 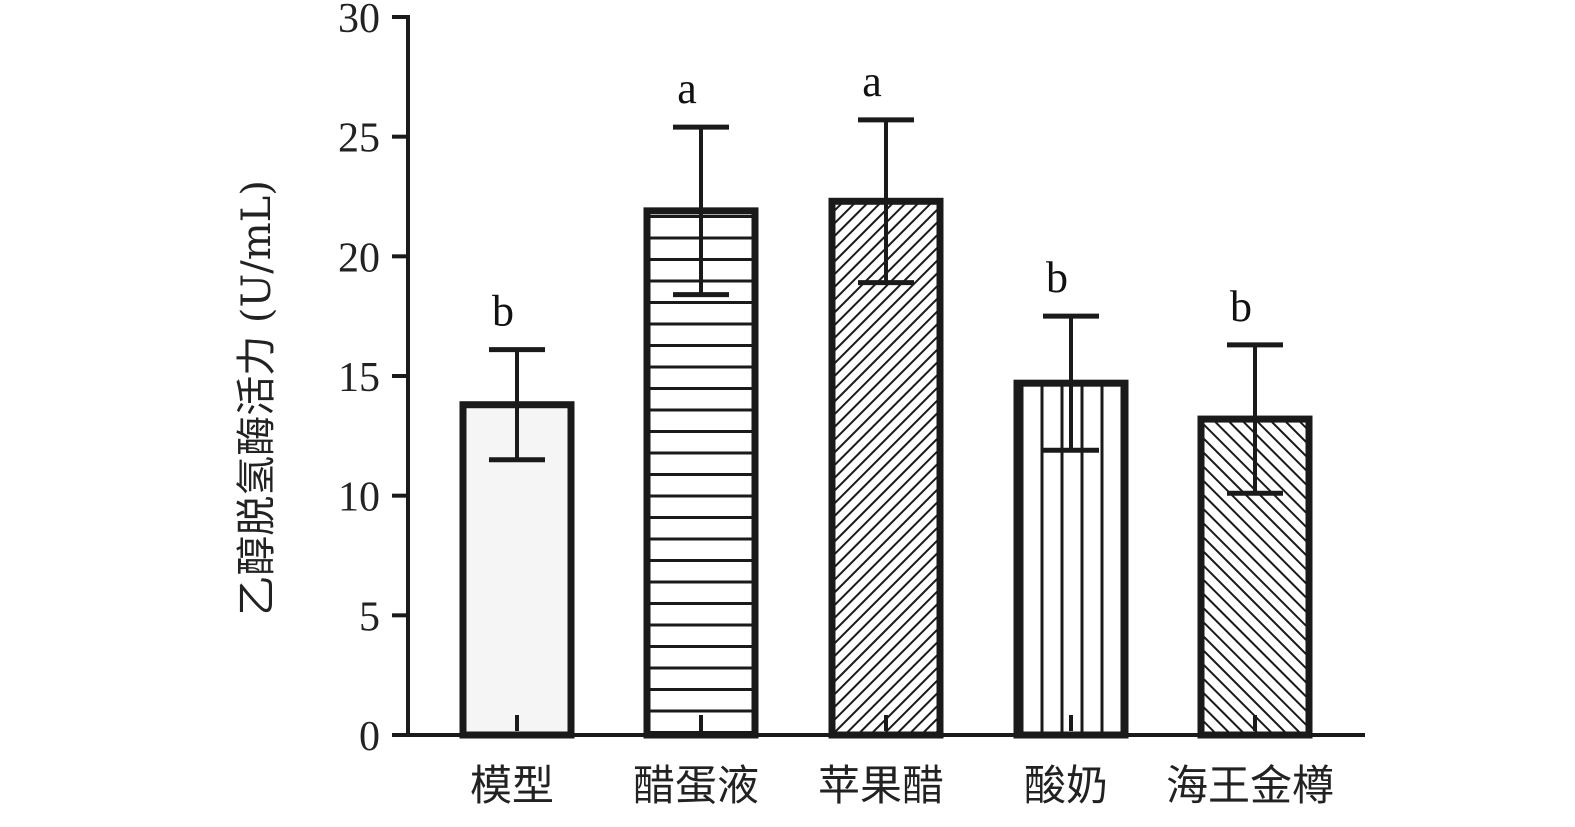 I want to click on x-tick-label: 海王金樽, so click(x=1250, y=785).